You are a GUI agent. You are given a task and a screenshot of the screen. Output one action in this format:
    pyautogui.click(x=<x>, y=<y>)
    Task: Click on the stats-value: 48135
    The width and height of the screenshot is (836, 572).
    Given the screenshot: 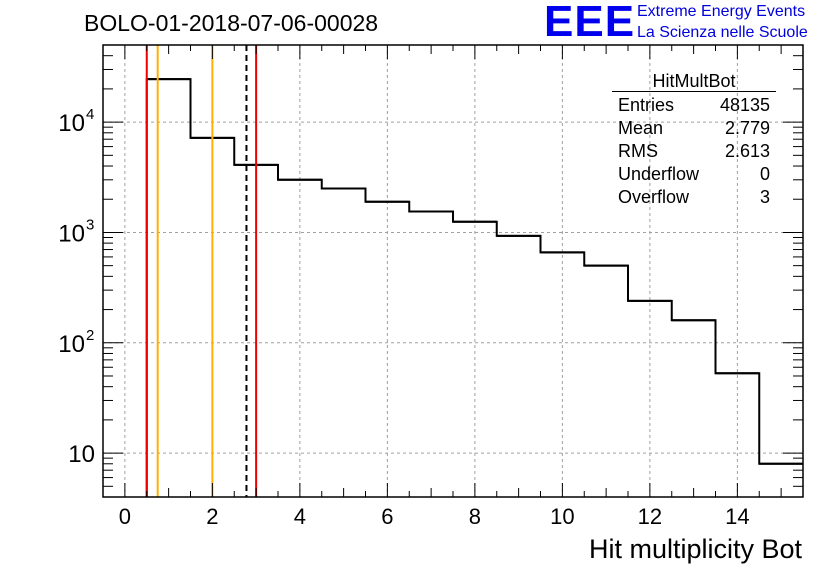 What is the action you would take?
    pyautogui.click(x=744, y=105)
    